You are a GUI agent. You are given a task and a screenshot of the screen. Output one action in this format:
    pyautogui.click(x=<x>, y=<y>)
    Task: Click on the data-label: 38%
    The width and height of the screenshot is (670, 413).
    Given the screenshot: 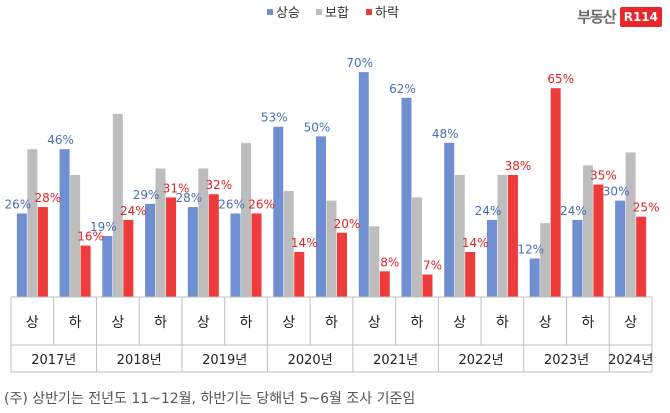 What is the action you would take?
    pyautogui.click(x=518, y=166)
    